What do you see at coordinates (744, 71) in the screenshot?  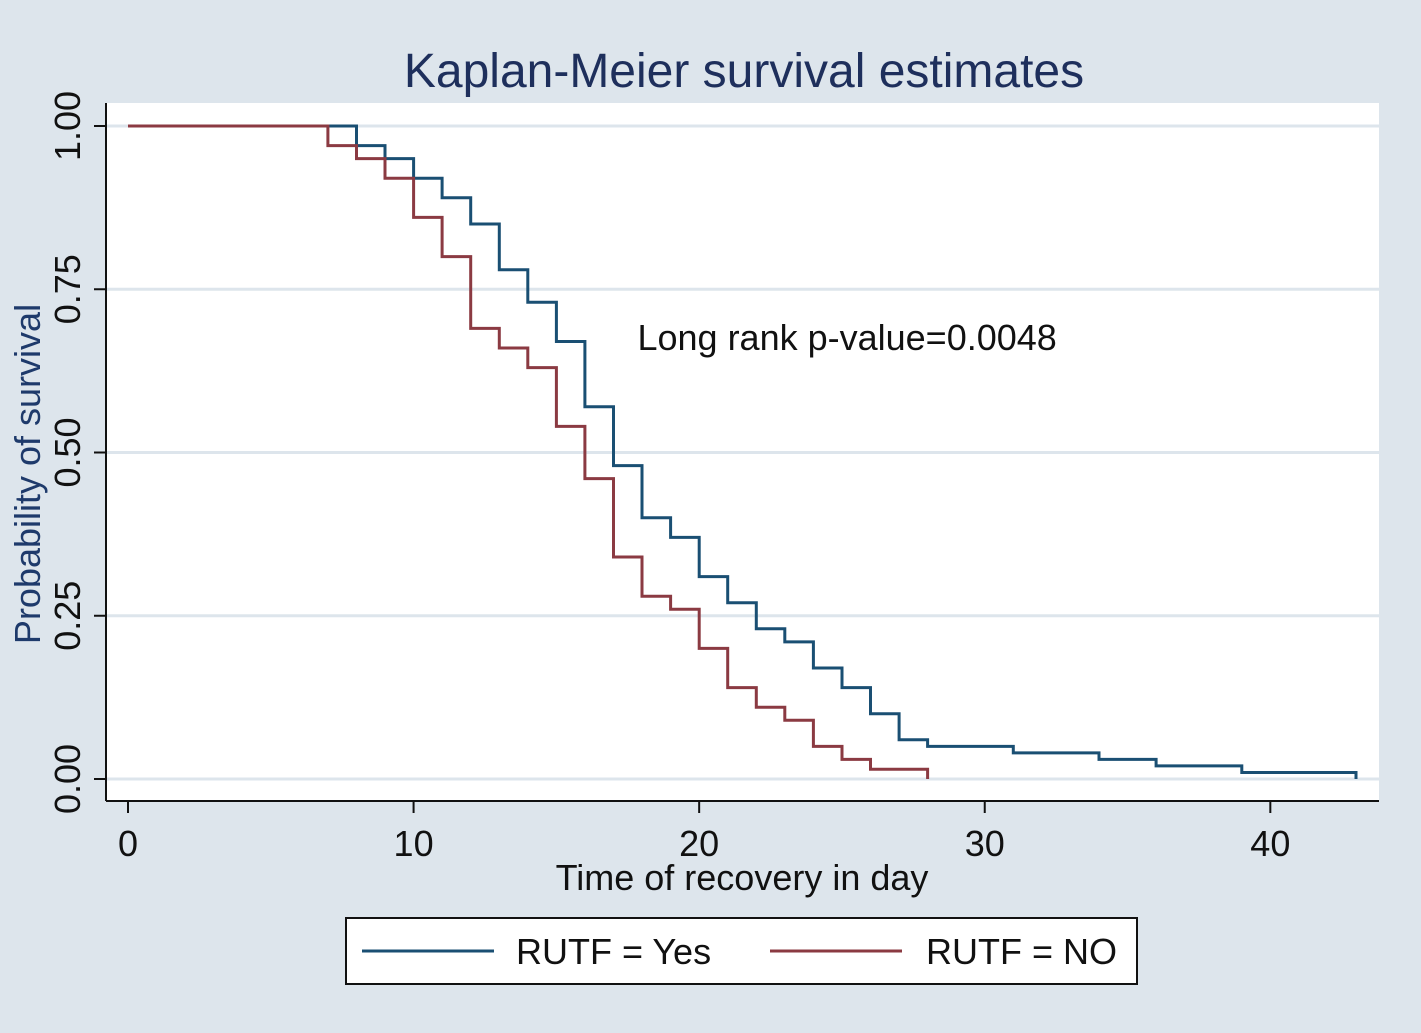 I see `chart-title: Kaplan-Meier survival estimates` at bounding box center [744, 71].